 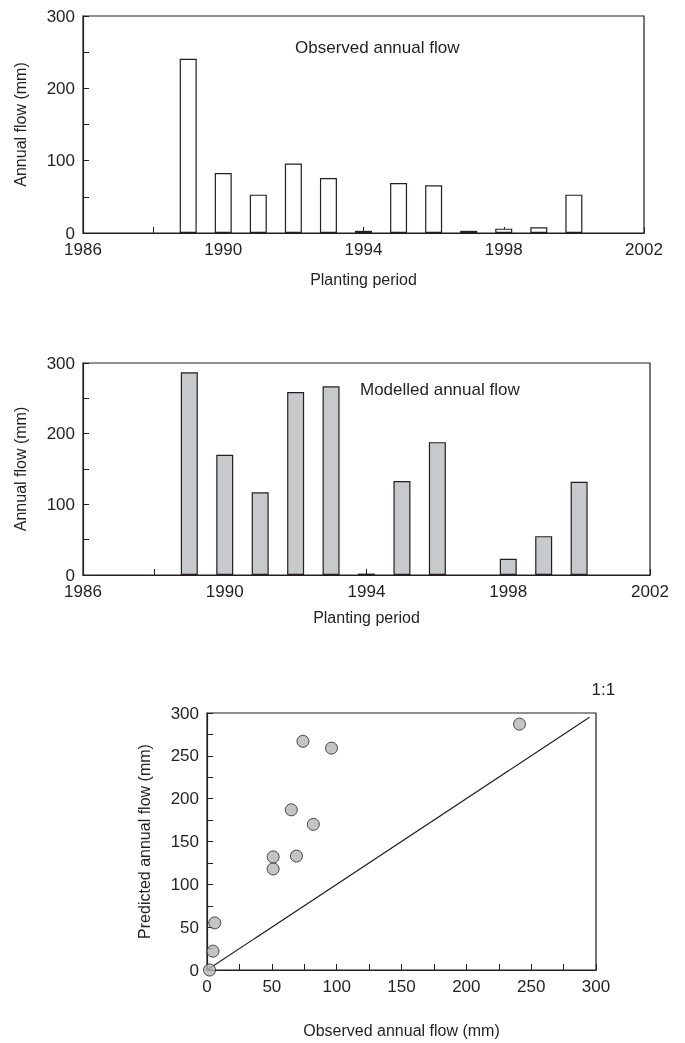 I want to click on x-tick-label: 50, so click(x=272, y=986).